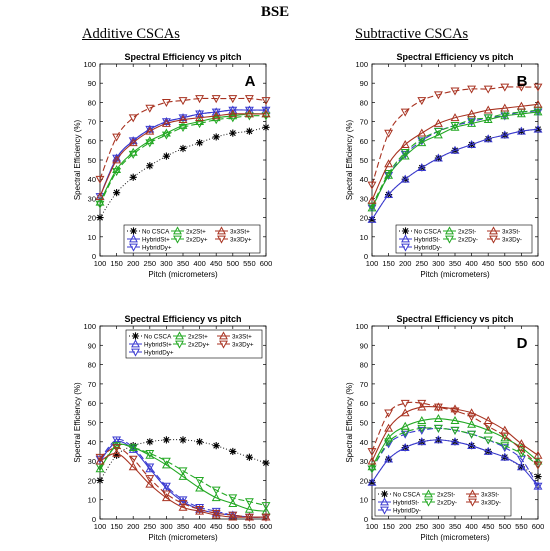 The height and width of the screenshot is (551, 550). I want to click on series-3x3st-, so click(183, 154).